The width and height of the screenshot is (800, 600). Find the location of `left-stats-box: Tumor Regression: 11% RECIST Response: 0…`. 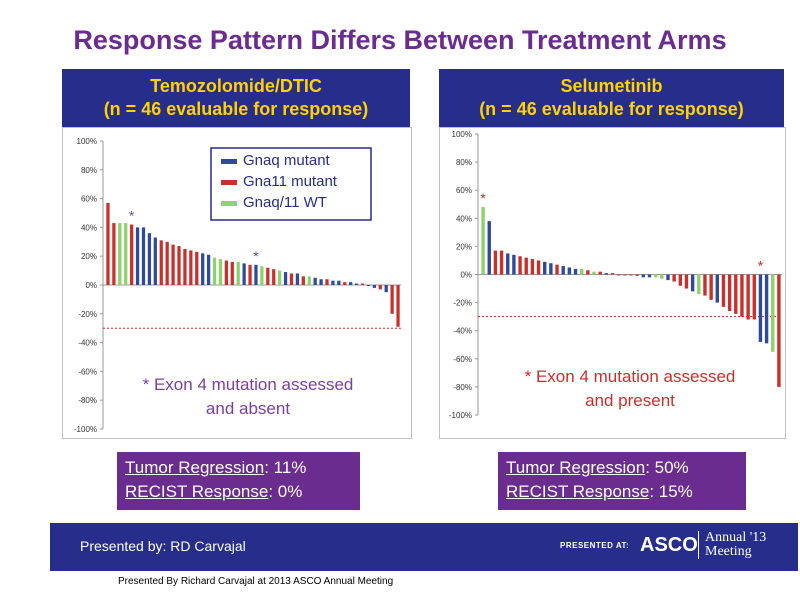

left-stats-box: Tumor Regression: 11% RECIST Response: 0… is located at coordinates (238, 481).